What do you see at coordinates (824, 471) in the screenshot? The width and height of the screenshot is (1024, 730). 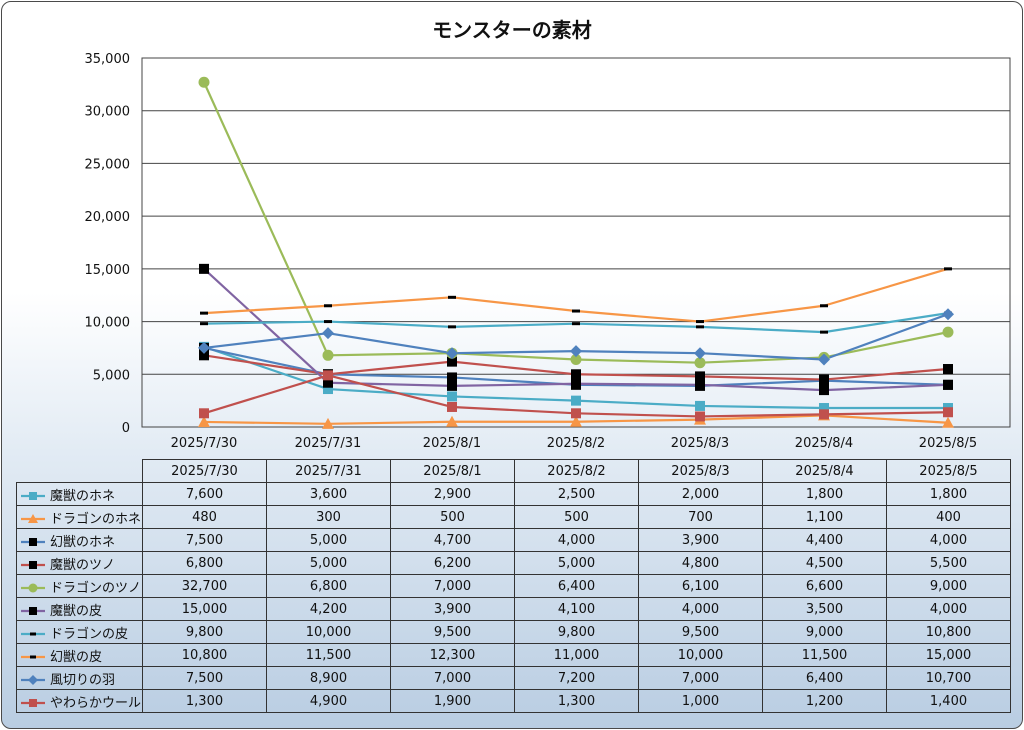 I see `table-header-cell: 2025/8/4` at bounding box center [824, 471].